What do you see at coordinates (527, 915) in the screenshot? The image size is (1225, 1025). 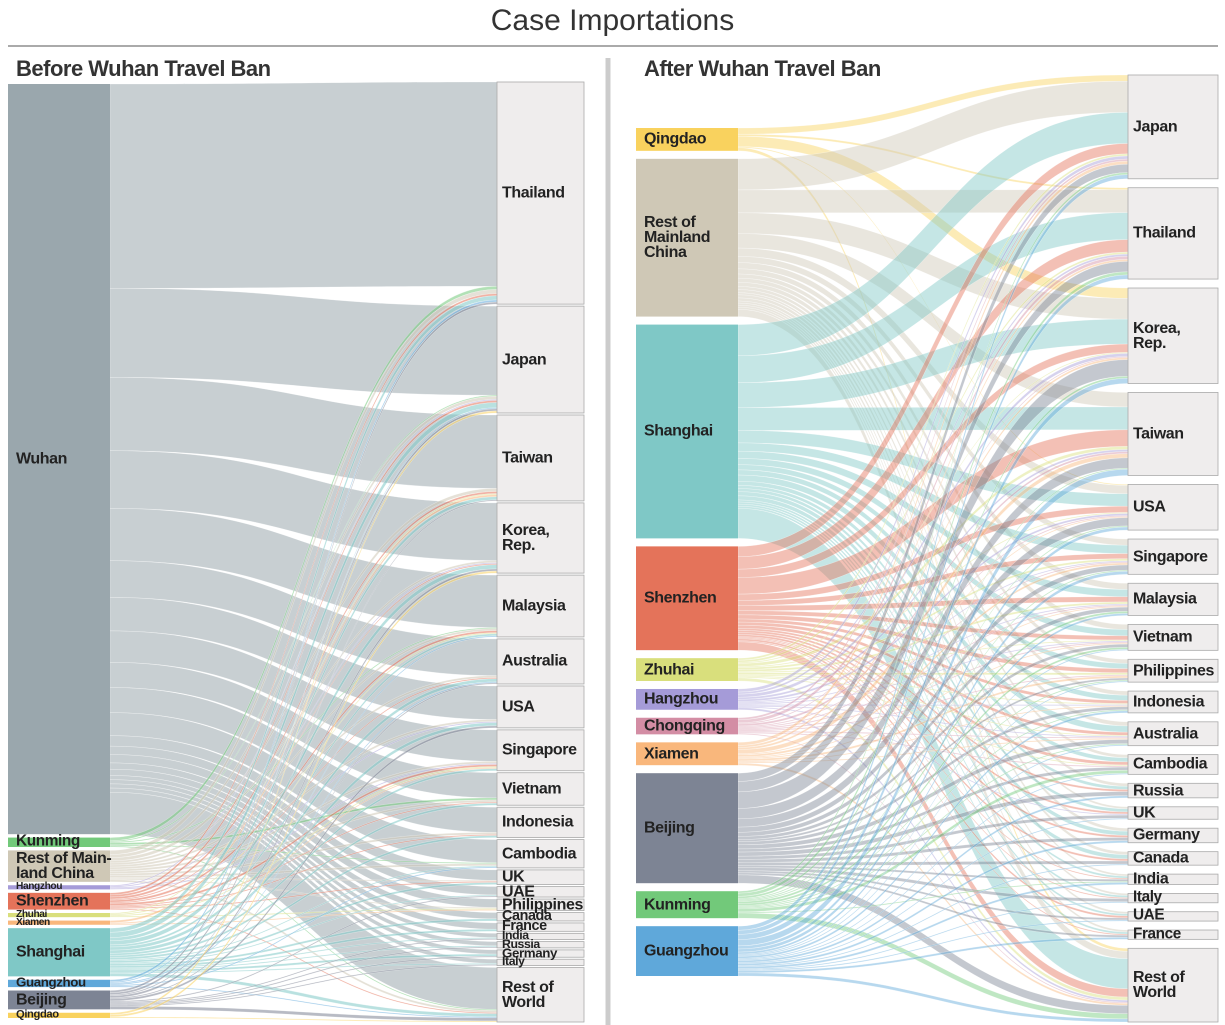 I see `target-label: Canada` at bounding box center [527, 915].